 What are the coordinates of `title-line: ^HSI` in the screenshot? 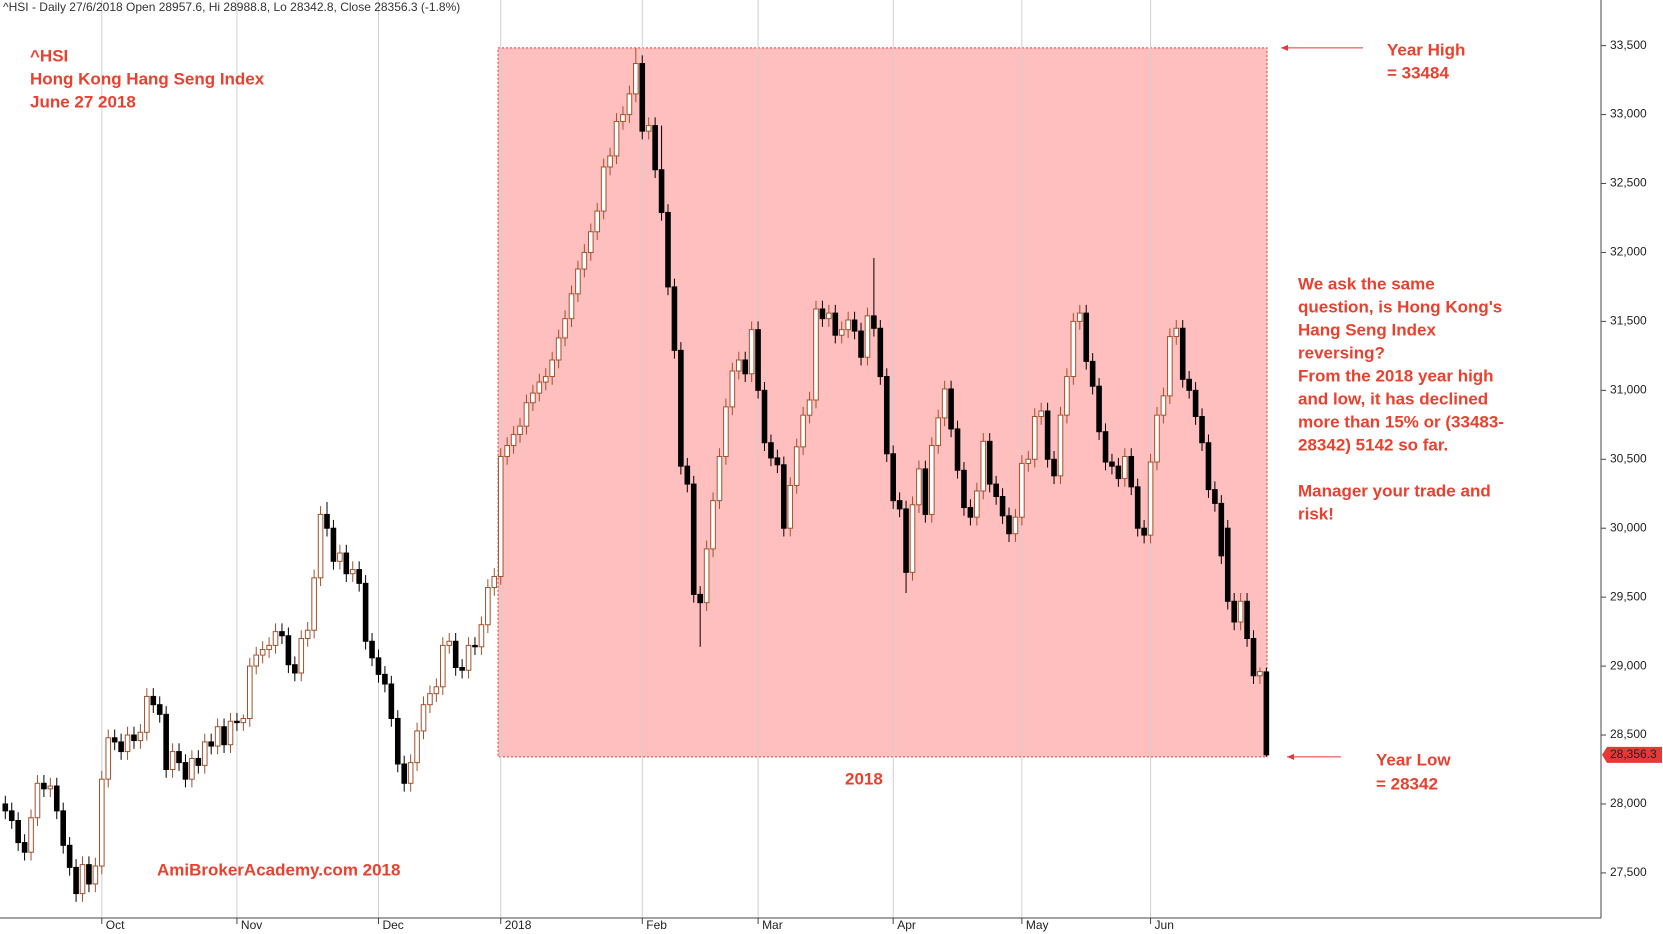 It's located at (49, 55).